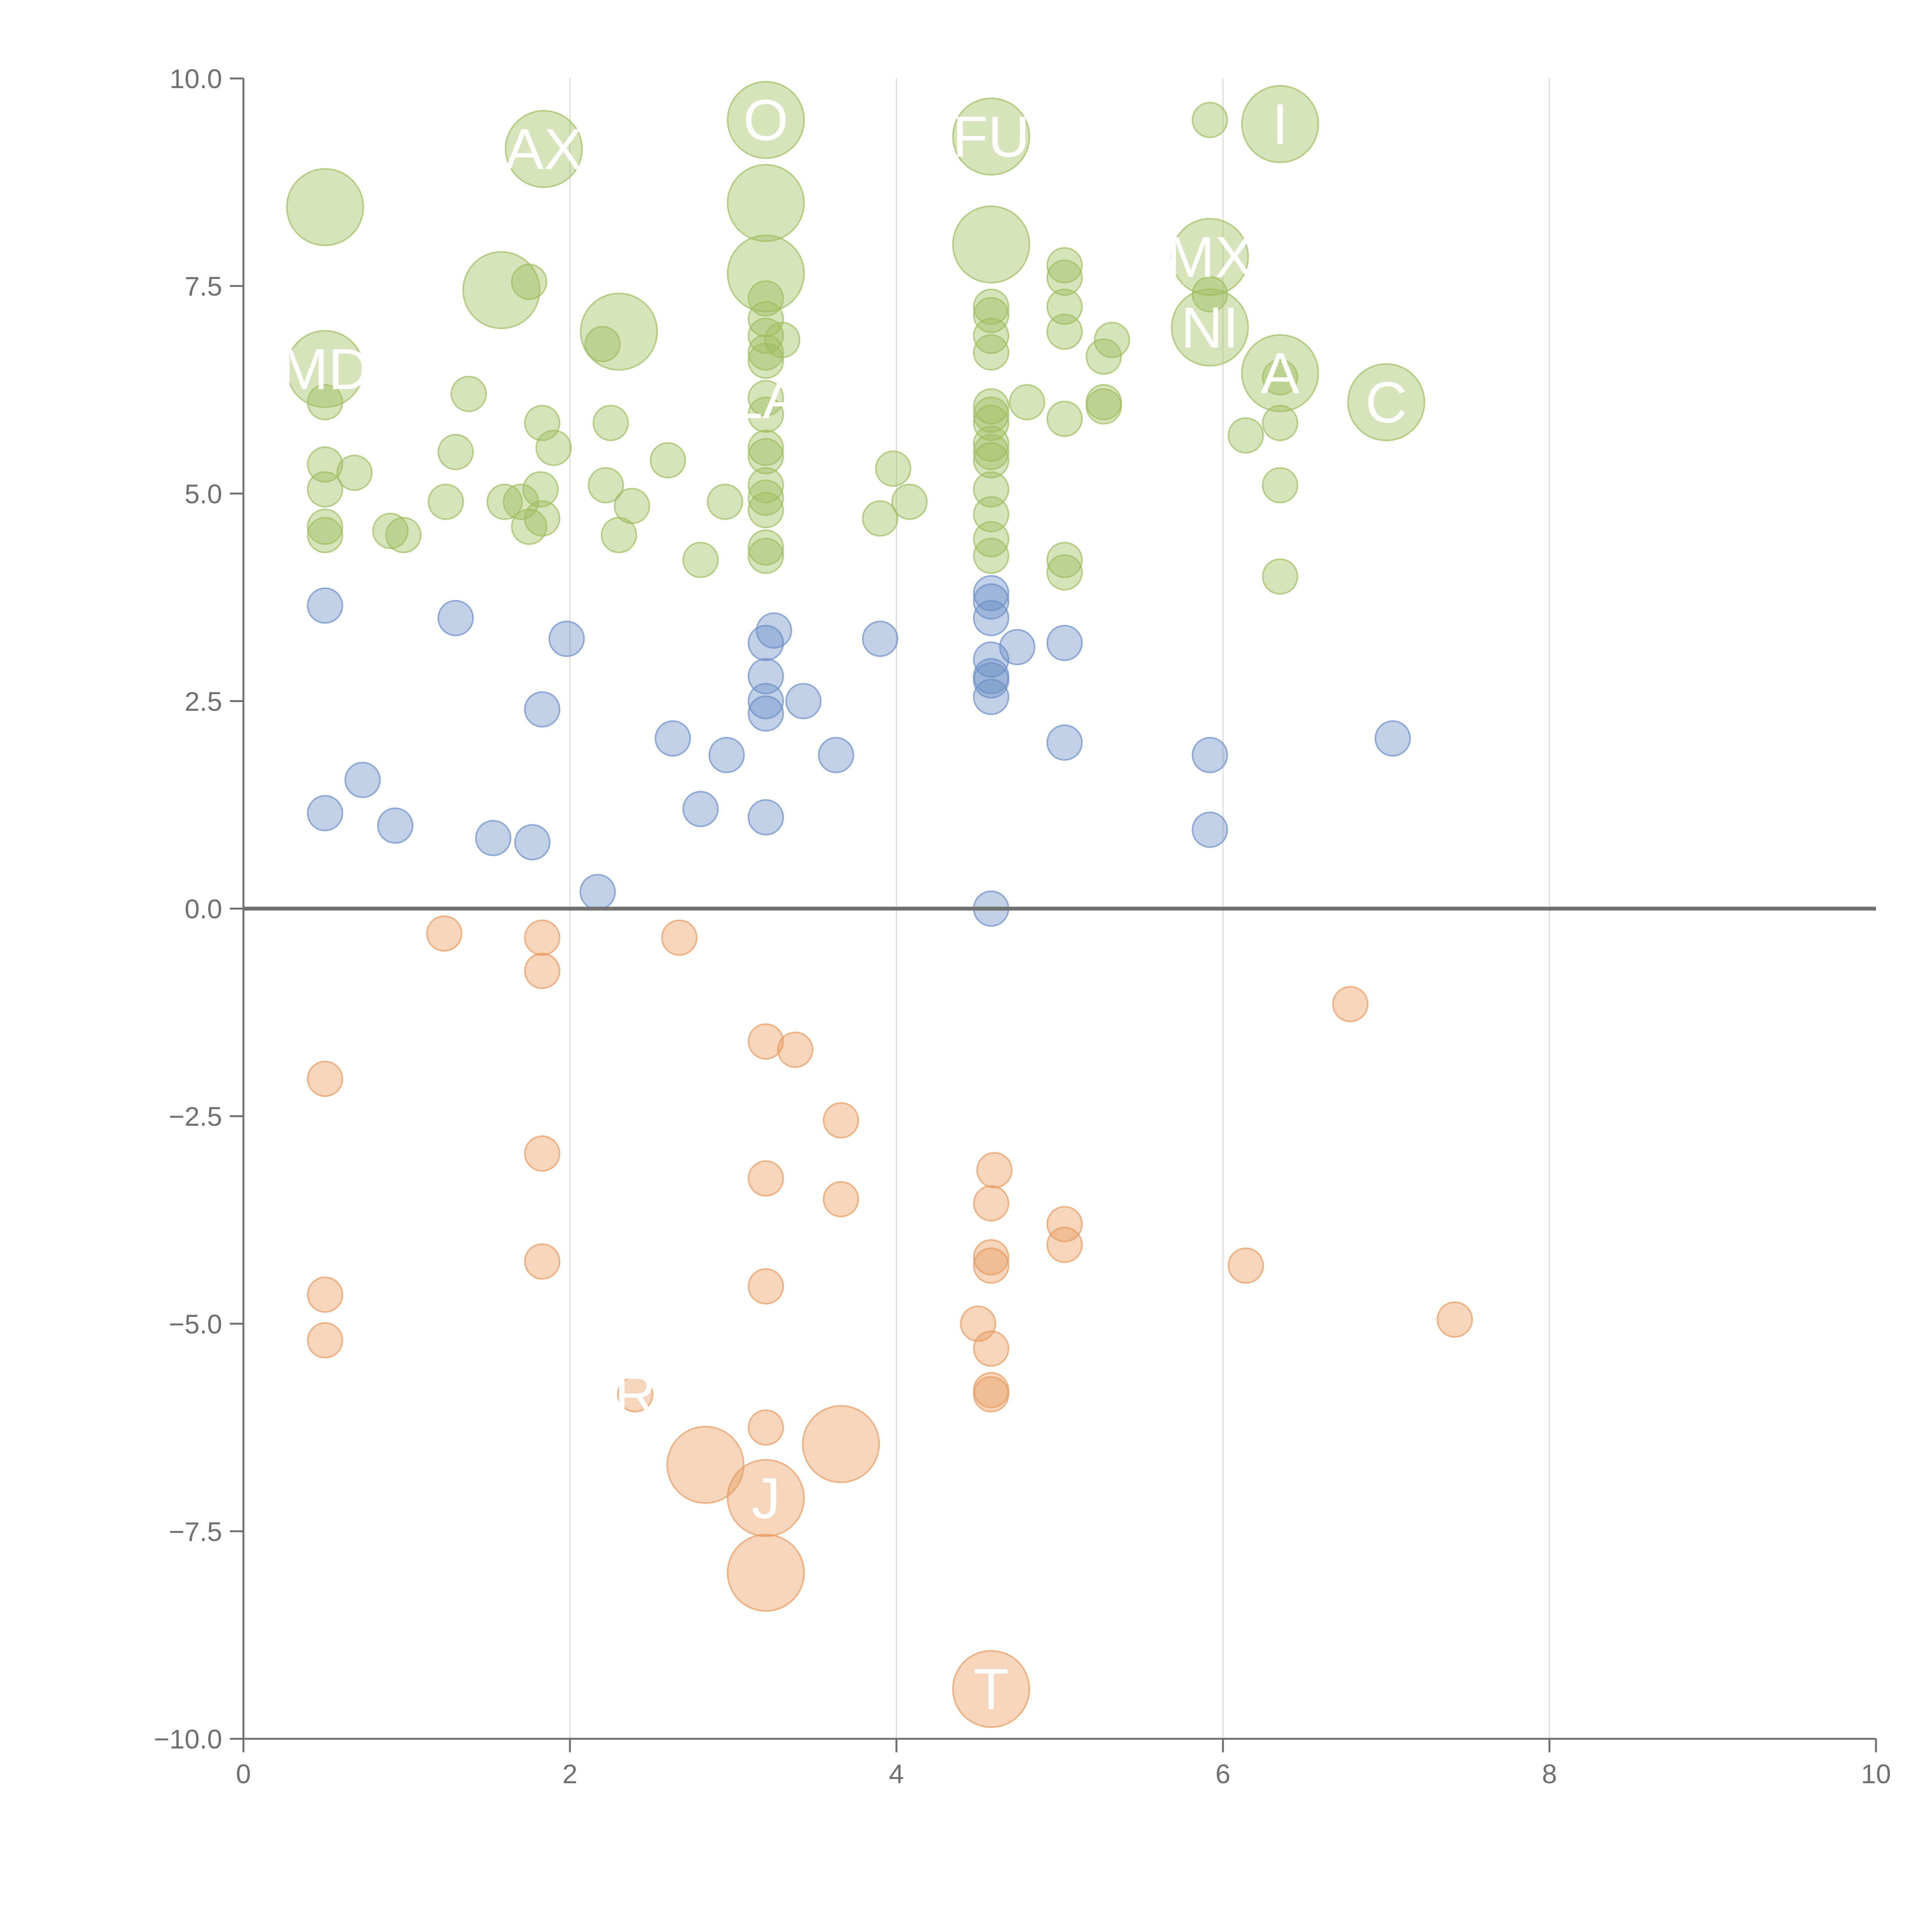  I want to click on x-tick-label: 2, so click(571, 1774).